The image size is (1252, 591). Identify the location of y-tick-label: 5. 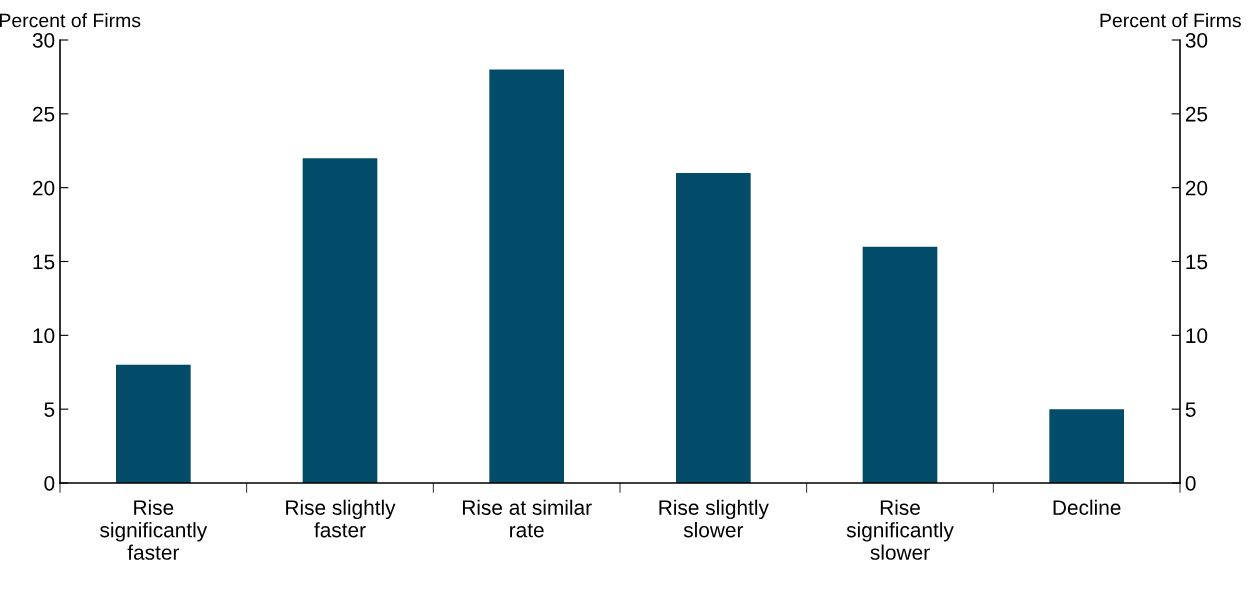
(49, 409).